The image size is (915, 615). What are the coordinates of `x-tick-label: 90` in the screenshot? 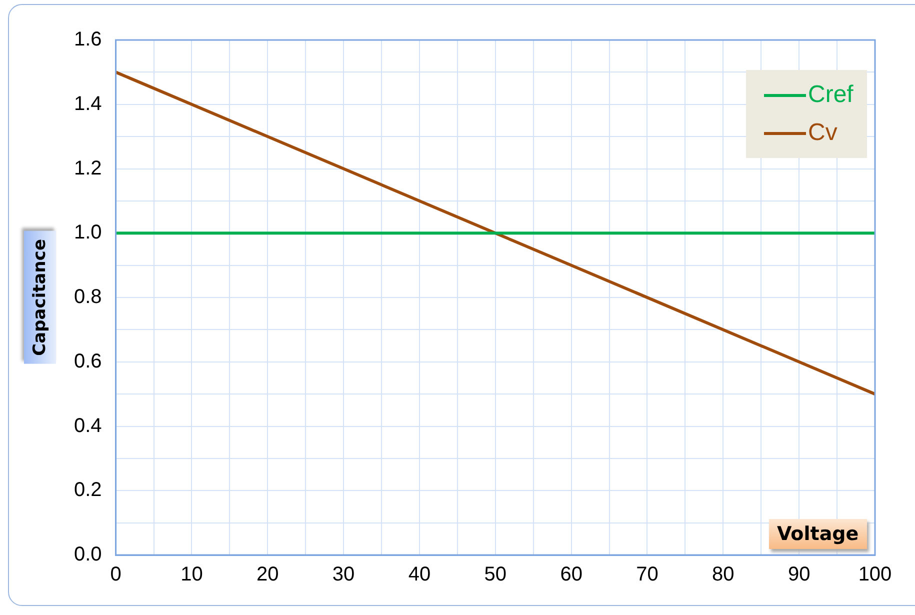 It's located at (799, 575).